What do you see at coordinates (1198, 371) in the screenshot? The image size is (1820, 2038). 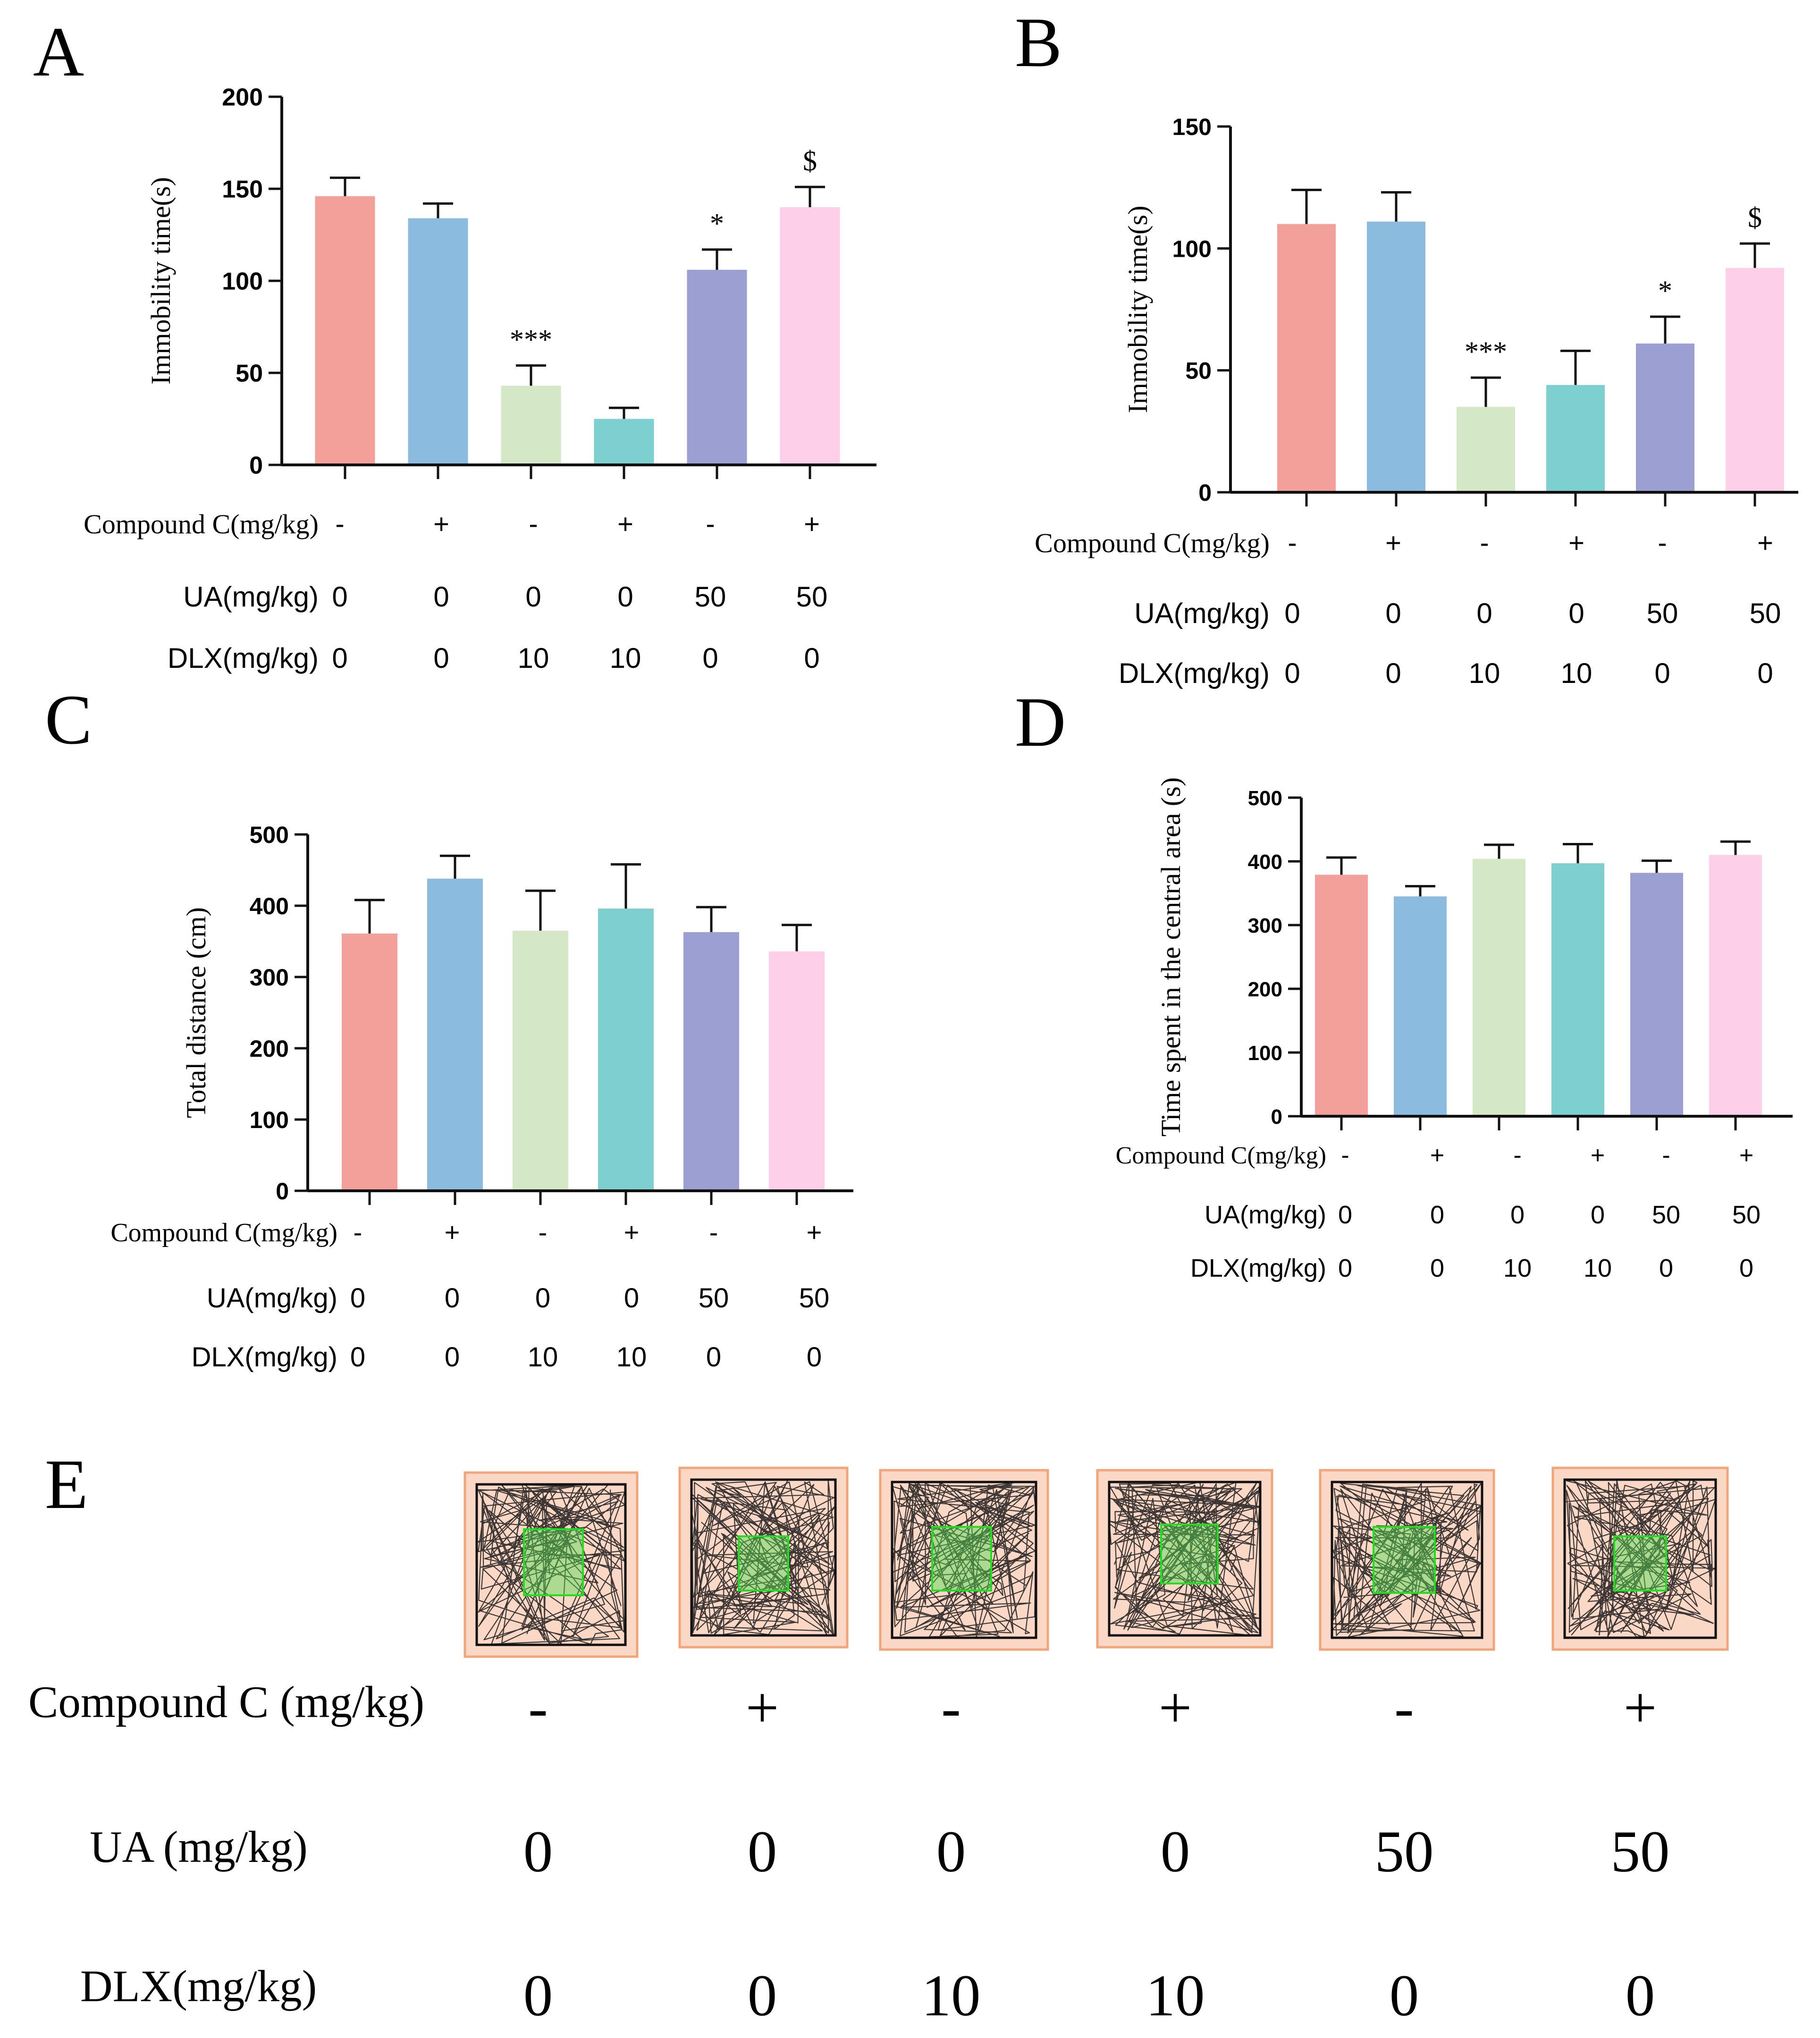 I see `y-tick-label: 50` at bounding box center [1198, 371].